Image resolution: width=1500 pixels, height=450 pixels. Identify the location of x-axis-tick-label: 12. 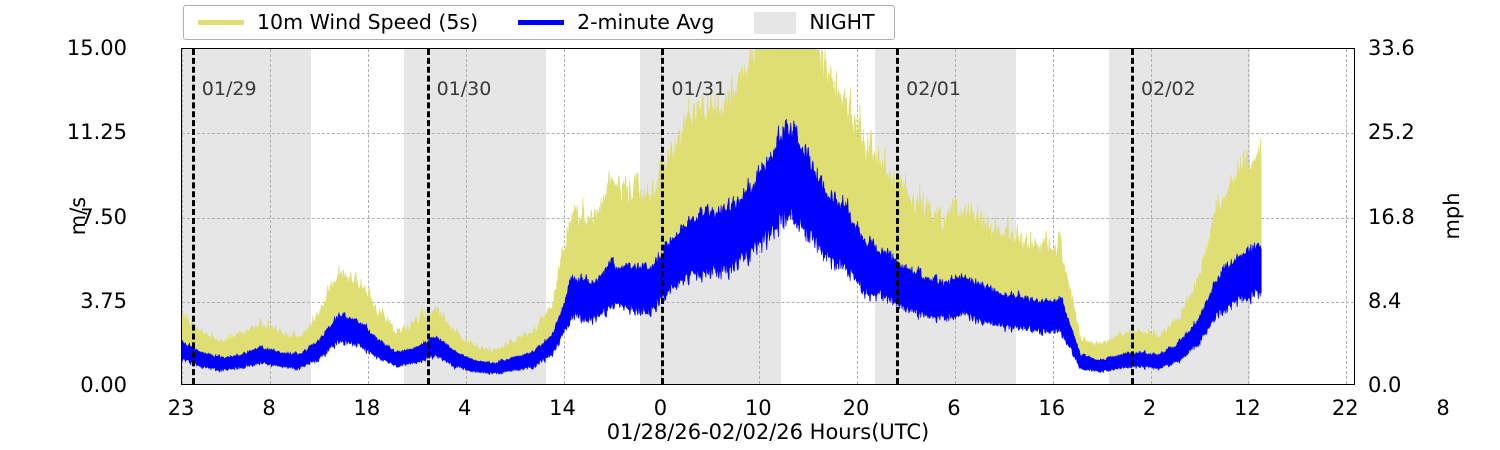
(1247, 408).